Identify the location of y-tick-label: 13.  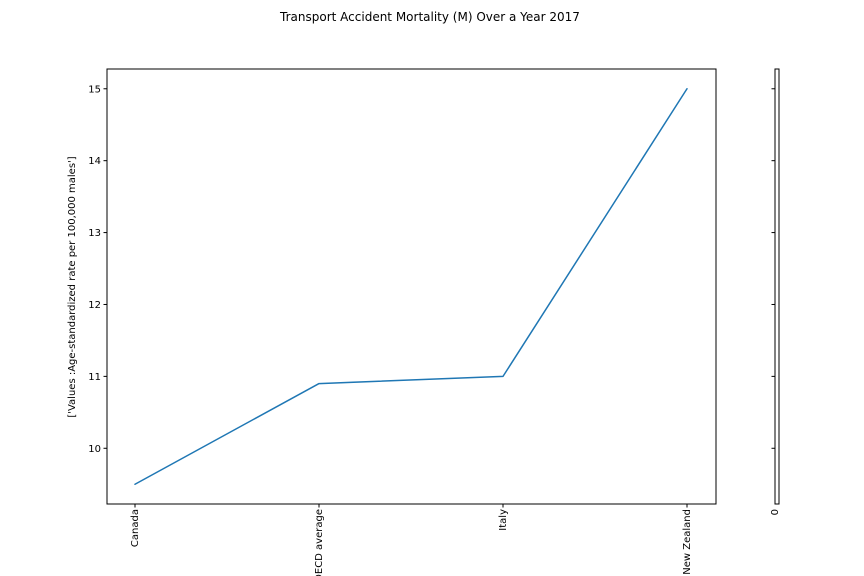
(94, 233).